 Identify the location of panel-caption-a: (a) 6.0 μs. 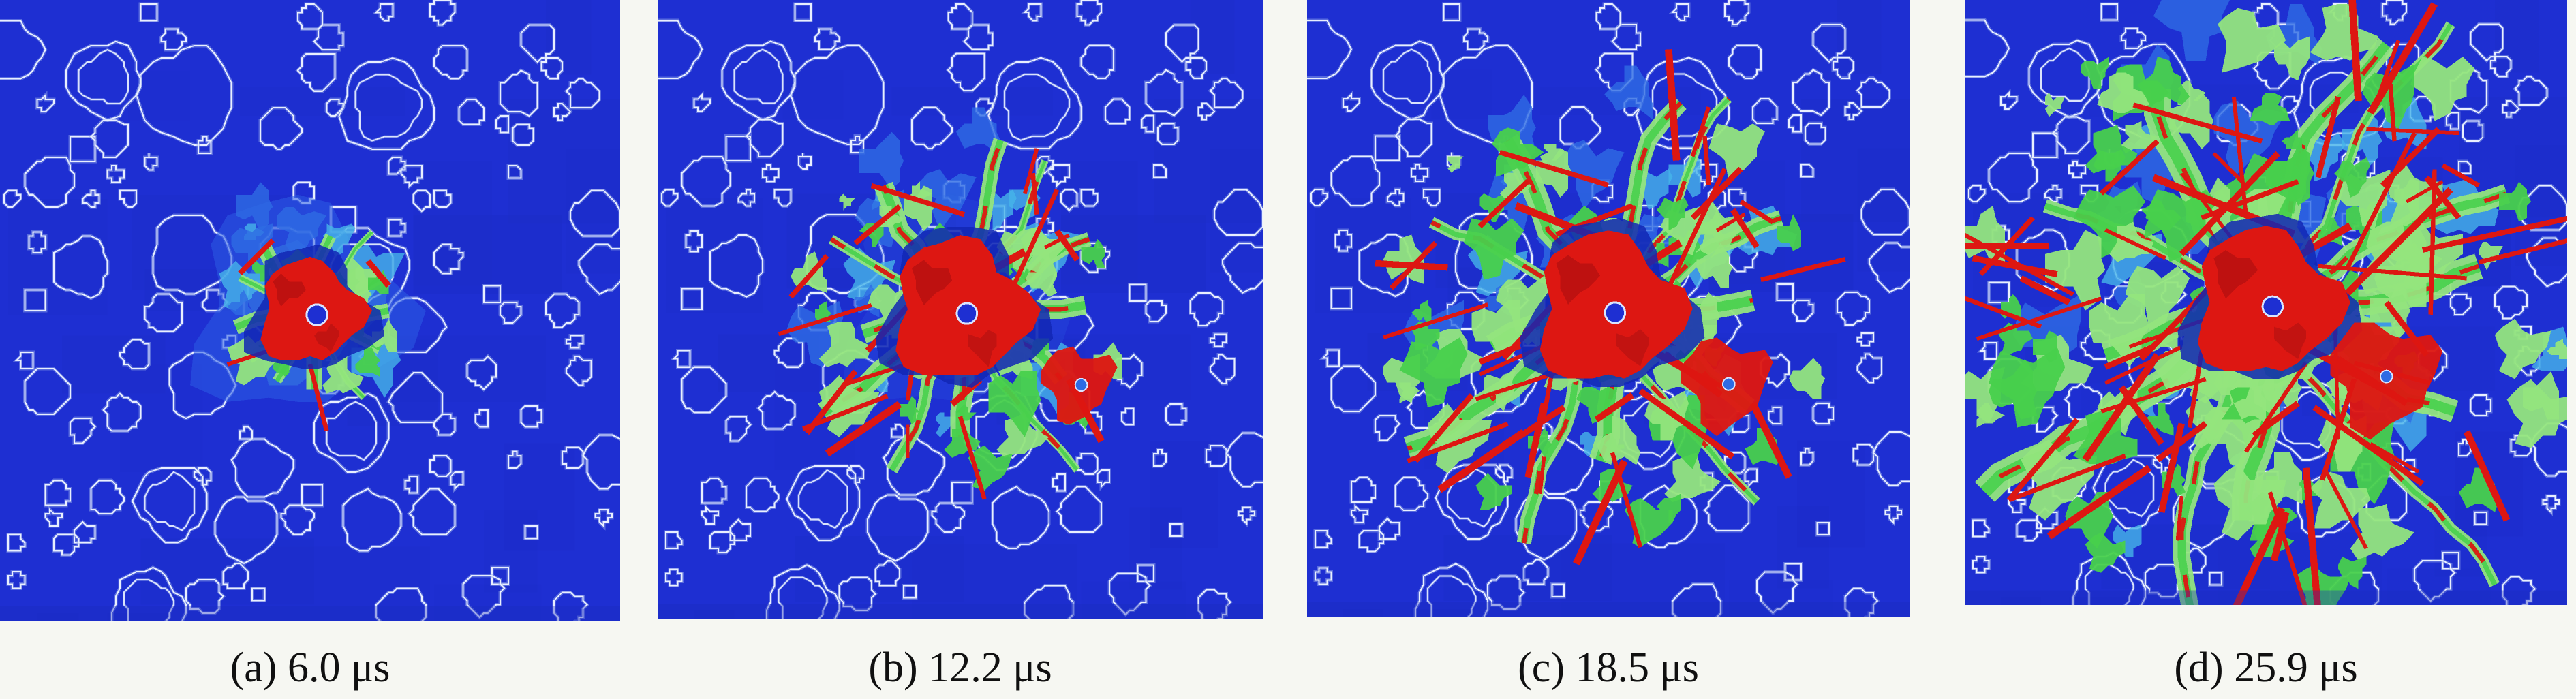
(310, 667).